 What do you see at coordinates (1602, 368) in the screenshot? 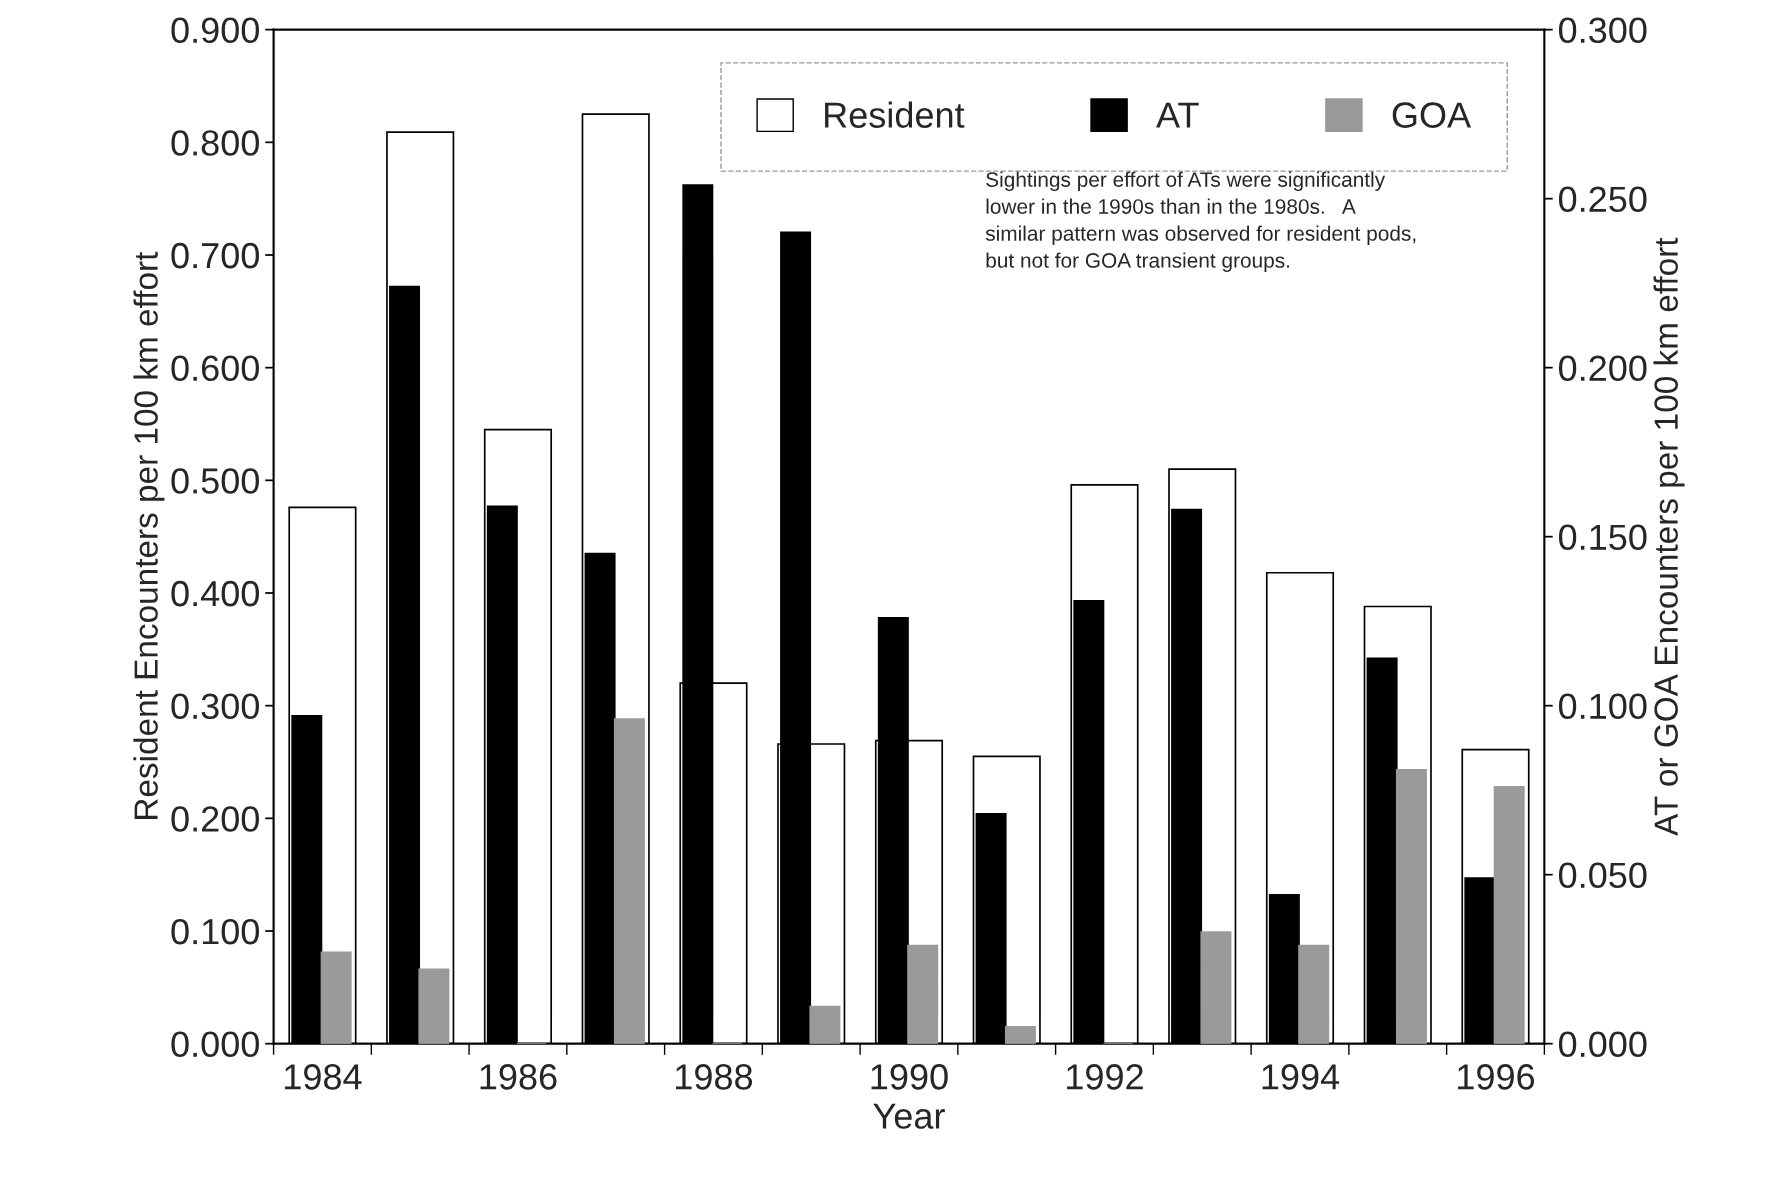
I see `y2-tick-label: 0.200` at bounding box center [1602, 368].